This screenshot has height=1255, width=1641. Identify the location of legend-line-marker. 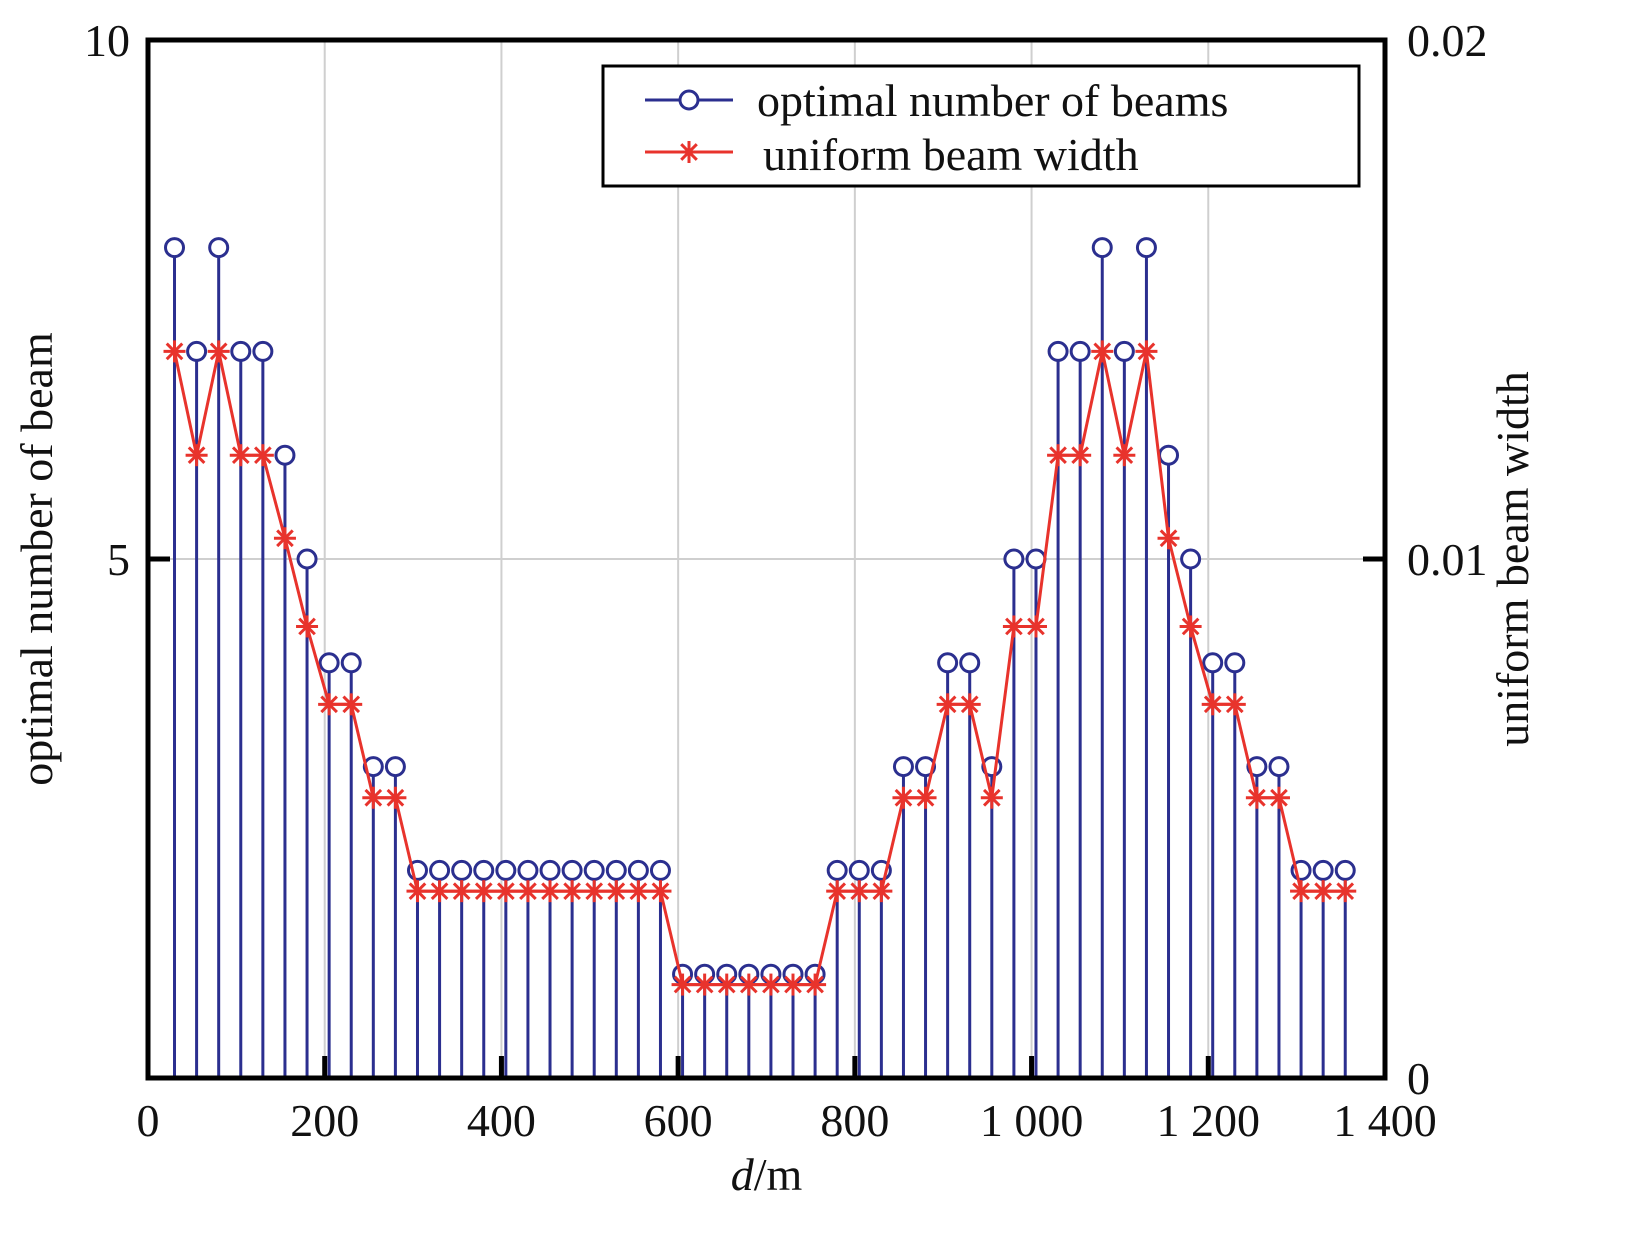
(689, 152).